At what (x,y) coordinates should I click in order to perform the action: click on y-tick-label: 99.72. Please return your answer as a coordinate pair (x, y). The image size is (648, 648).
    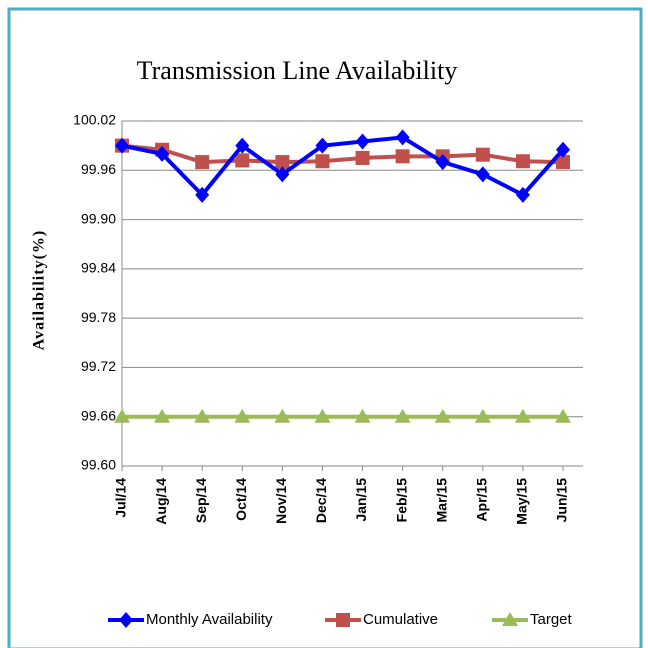
    Looking at the image, I should click on (98, 366).